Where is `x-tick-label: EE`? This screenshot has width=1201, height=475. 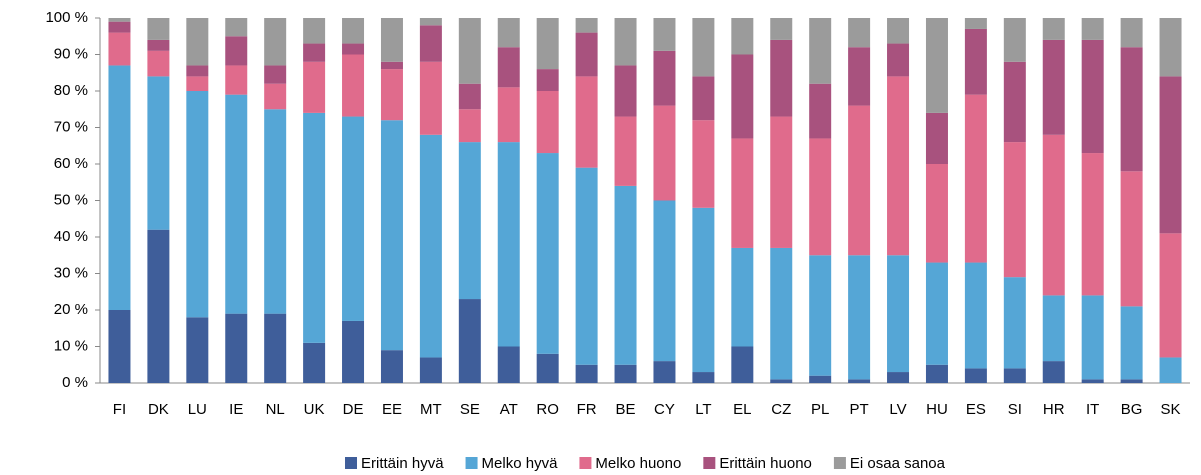
x-tick-label: EE is located at coordinates (392, 409).